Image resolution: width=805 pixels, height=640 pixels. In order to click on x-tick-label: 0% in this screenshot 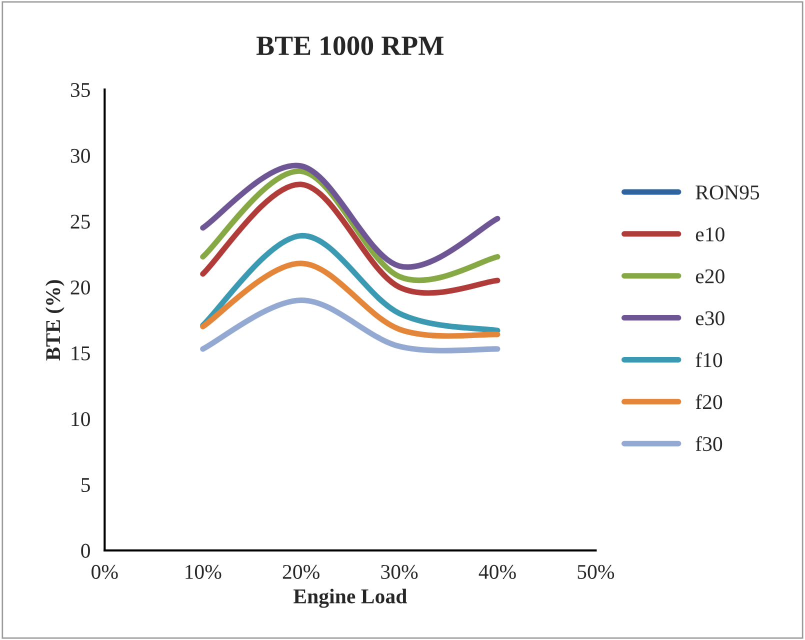, I will do `click(105, 572)`.